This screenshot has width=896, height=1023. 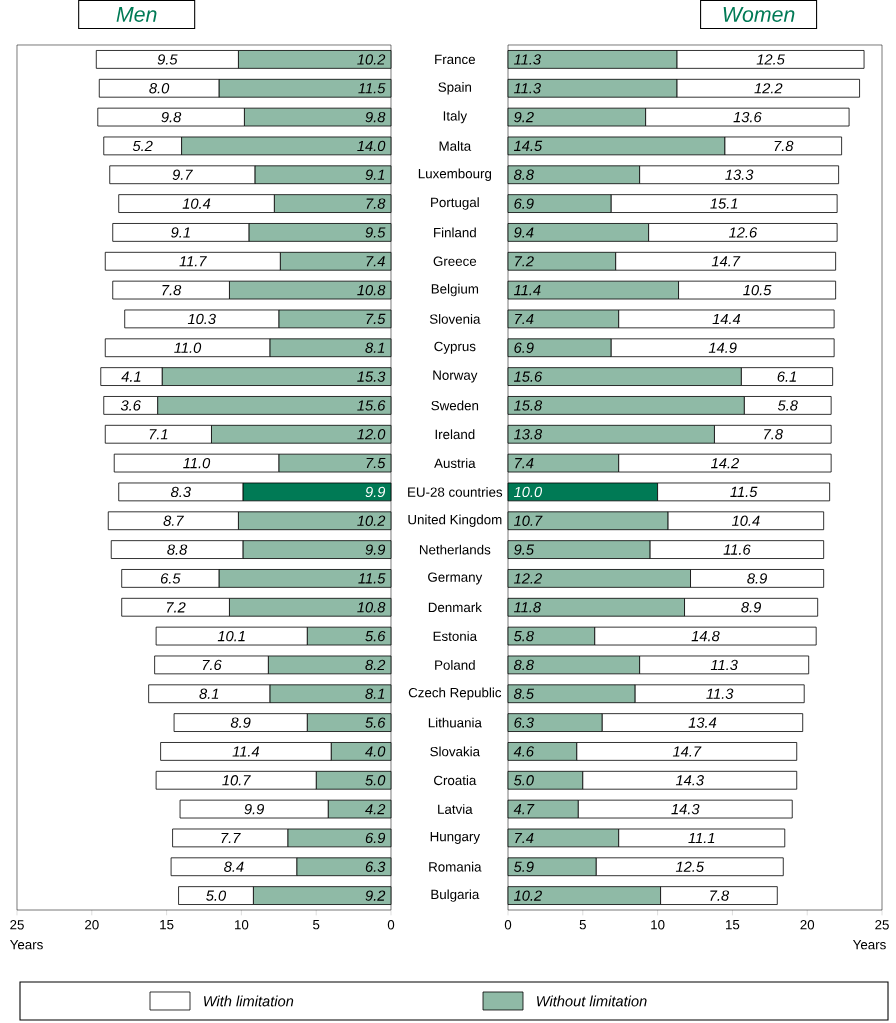 What do you see at coordinates (527, 607) in the screenshot?
I see `data-label: 11.8` at bounding box center [527, 607].